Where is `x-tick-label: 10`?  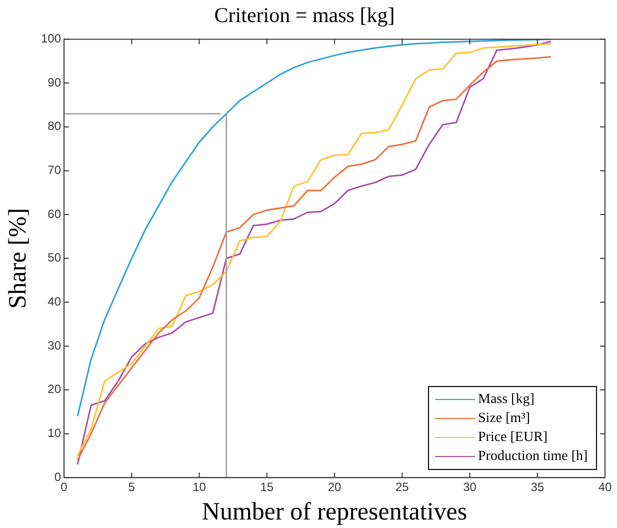 x-tick-label: 10 is located at coordinates (199, 487).